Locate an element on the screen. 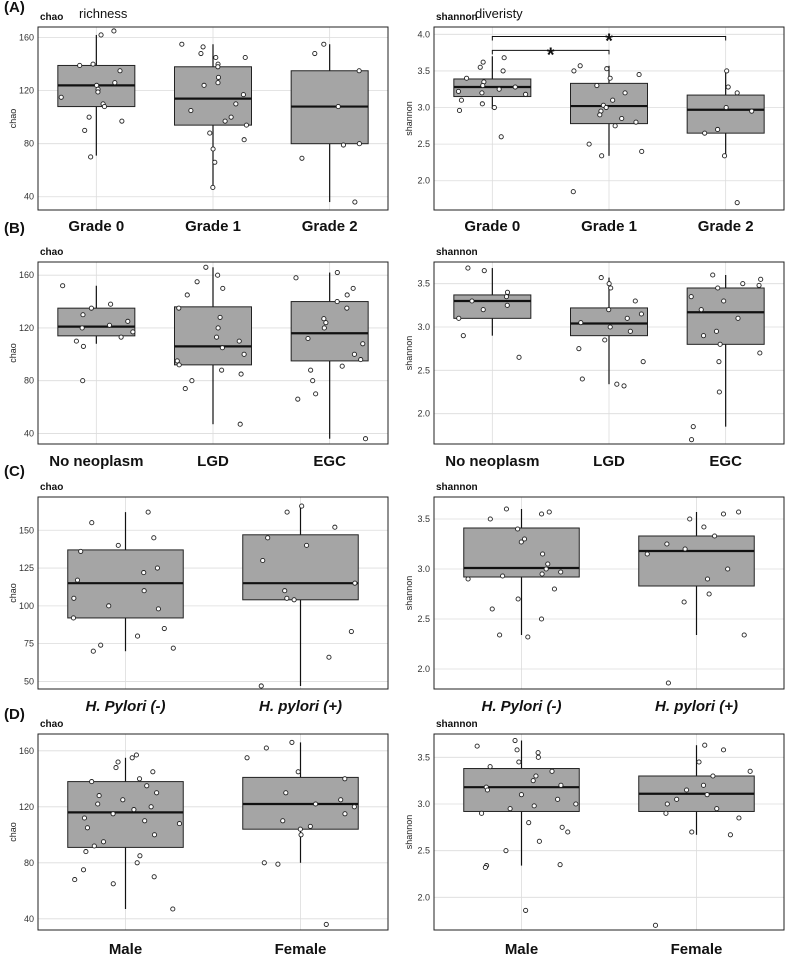 The height and width of the screenshot is (961, 798). y-tick-label: 2.0 is located at coordinates (423, 897).